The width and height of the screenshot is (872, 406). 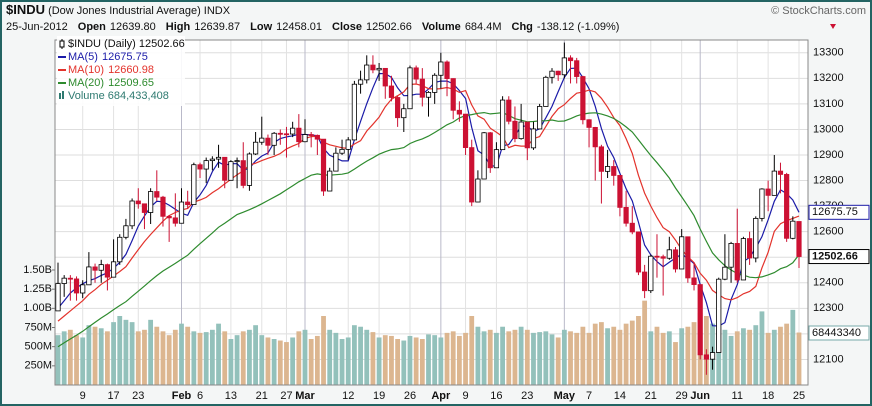 I want to click on legend-entry: MA(5) 12675.75, so click(x=108, y=57).